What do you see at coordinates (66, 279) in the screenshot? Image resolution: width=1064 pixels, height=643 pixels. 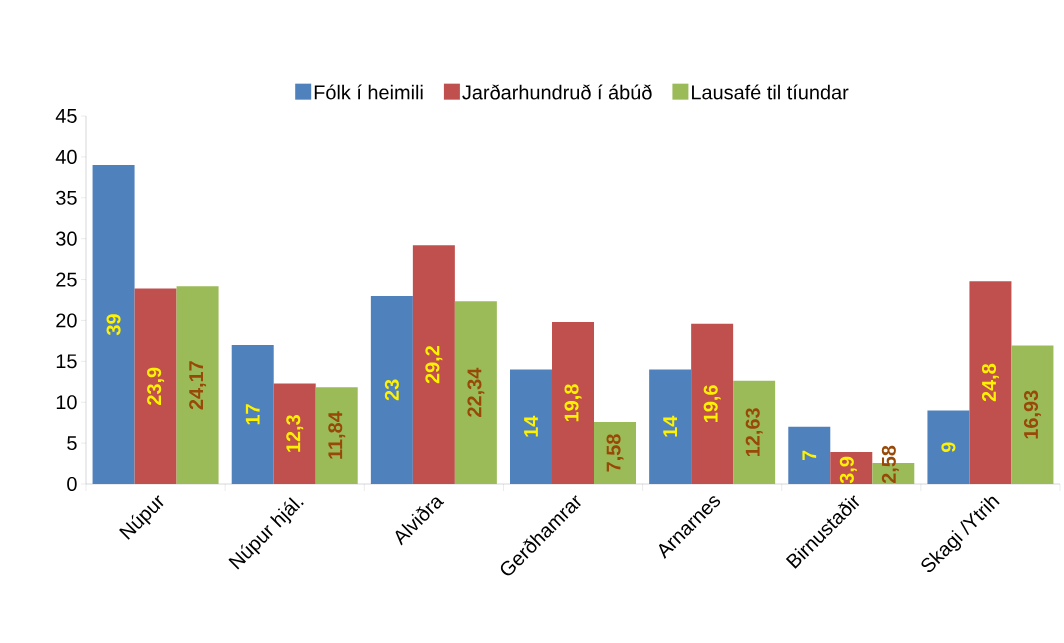 I see `y-tick-label: 25` at bounding box center [66, 279].